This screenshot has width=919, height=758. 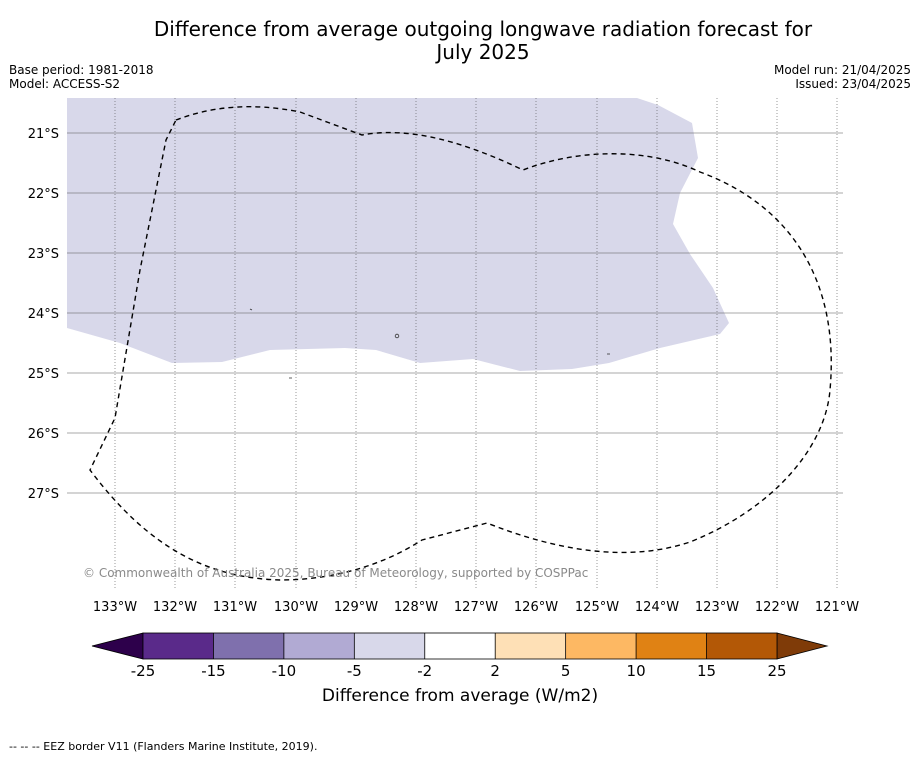 What do you see at coordinates (175, 607) in the screenshot?
I see `lon-label: 132°W` at bounding box center [175, 607].